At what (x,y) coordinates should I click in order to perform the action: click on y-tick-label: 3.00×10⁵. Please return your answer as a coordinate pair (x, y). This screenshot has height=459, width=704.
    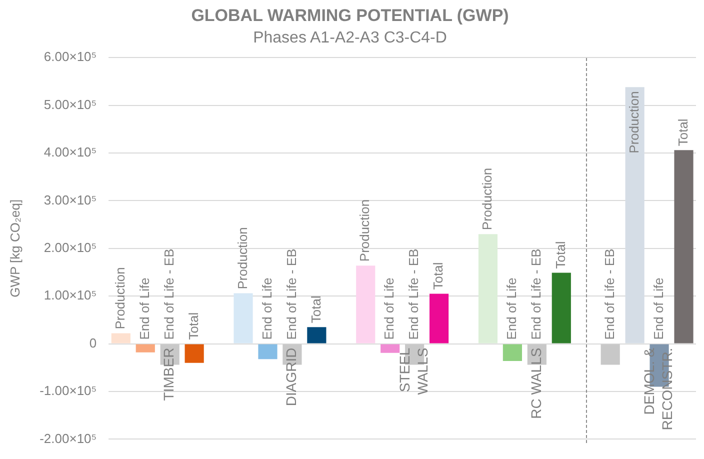
    Looking at the image, I should click on (70, 200).